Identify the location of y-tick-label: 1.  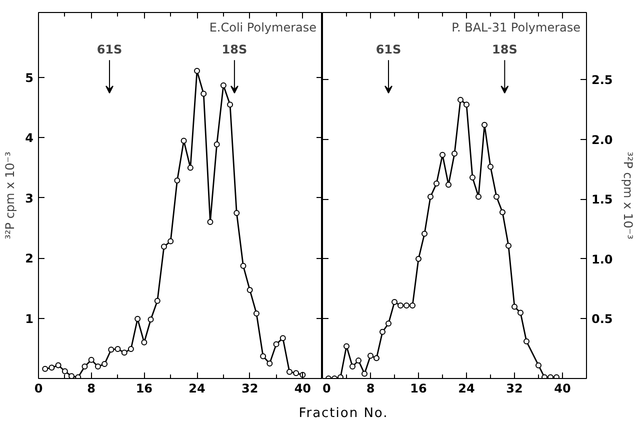
(29, 319).